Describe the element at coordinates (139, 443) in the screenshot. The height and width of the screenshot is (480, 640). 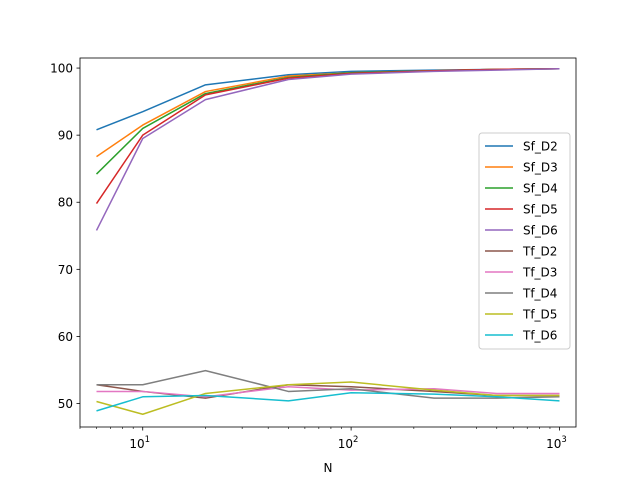
I see `x-tick-label: 10¹` at that location.